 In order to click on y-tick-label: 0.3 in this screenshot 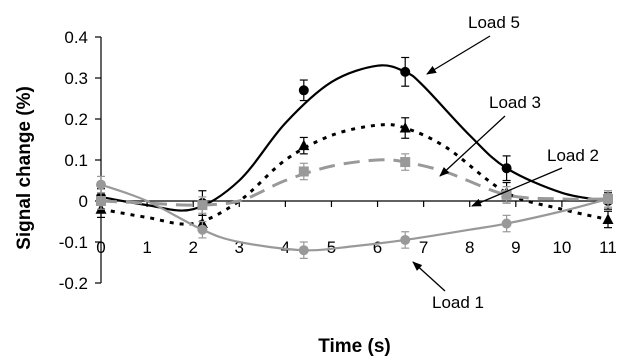, I will do `click(76, 78)`.